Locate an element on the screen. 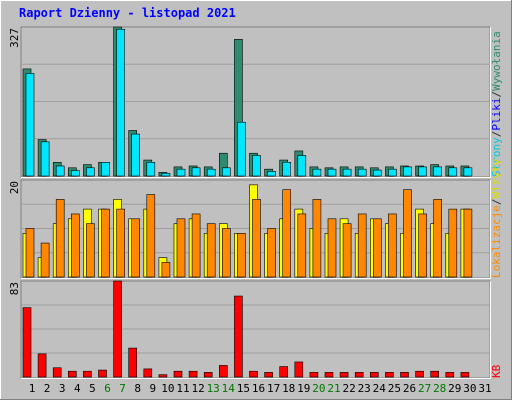  x-tick-label-day-20: 20 is located at coordinates (318, 388).